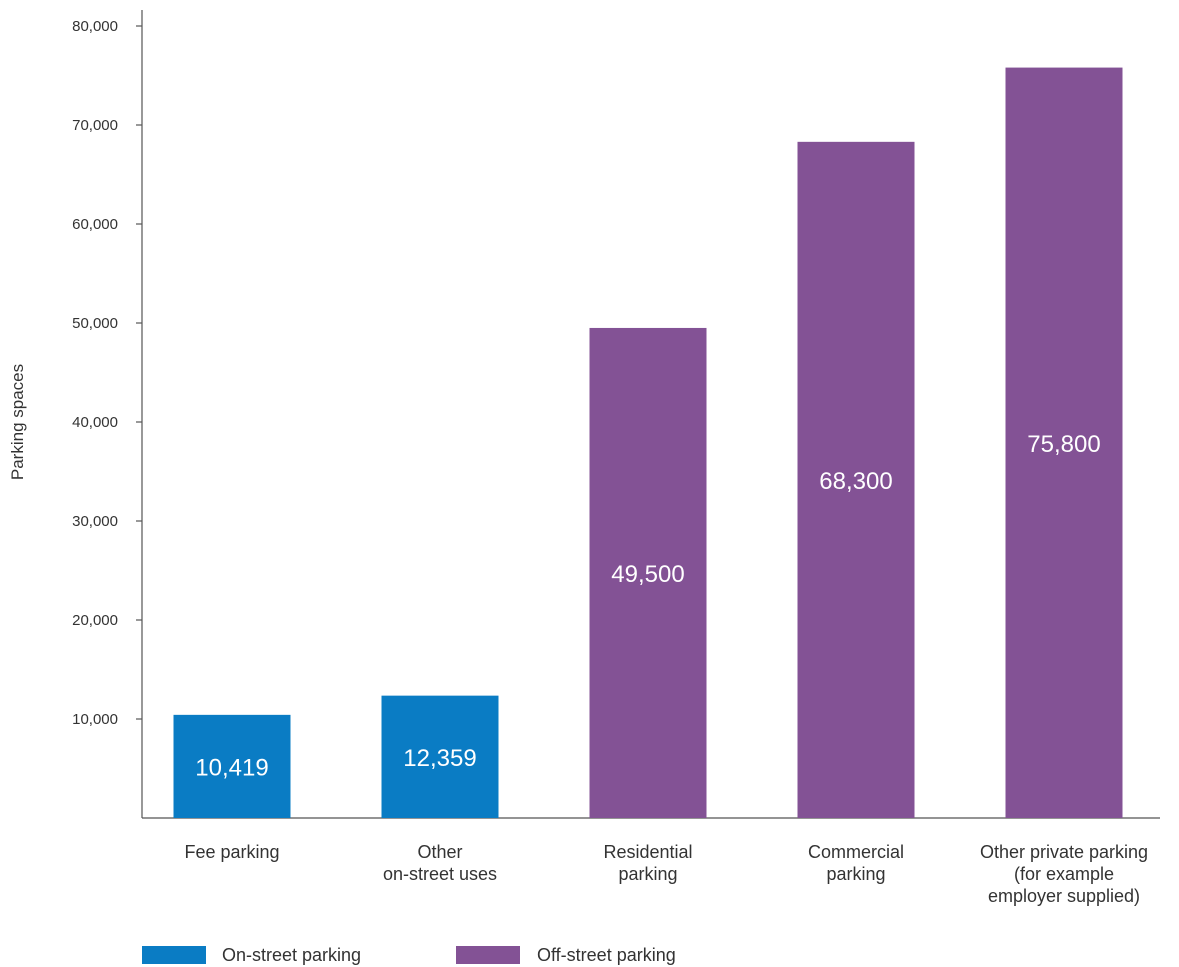 The height and width of the screenshot is (967, 1179). Describe the element at coordinates (856, 863) in the screenshot. I see `x-category-label: Commercial parking` at that location.